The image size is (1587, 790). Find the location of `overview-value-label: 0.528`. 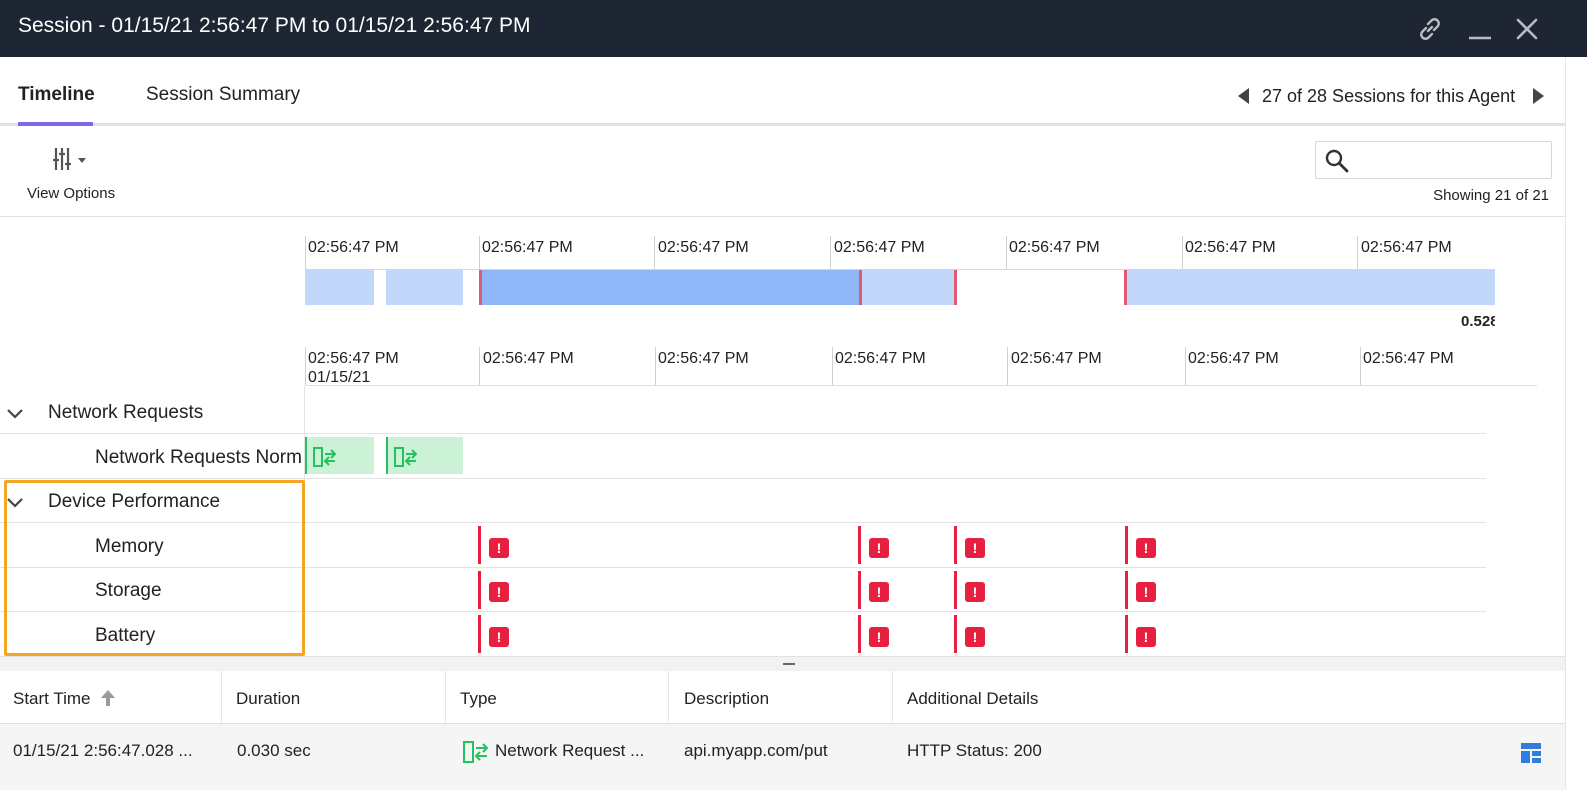

overview-value-label: 0.528 is located at coordinates (1478, 321).